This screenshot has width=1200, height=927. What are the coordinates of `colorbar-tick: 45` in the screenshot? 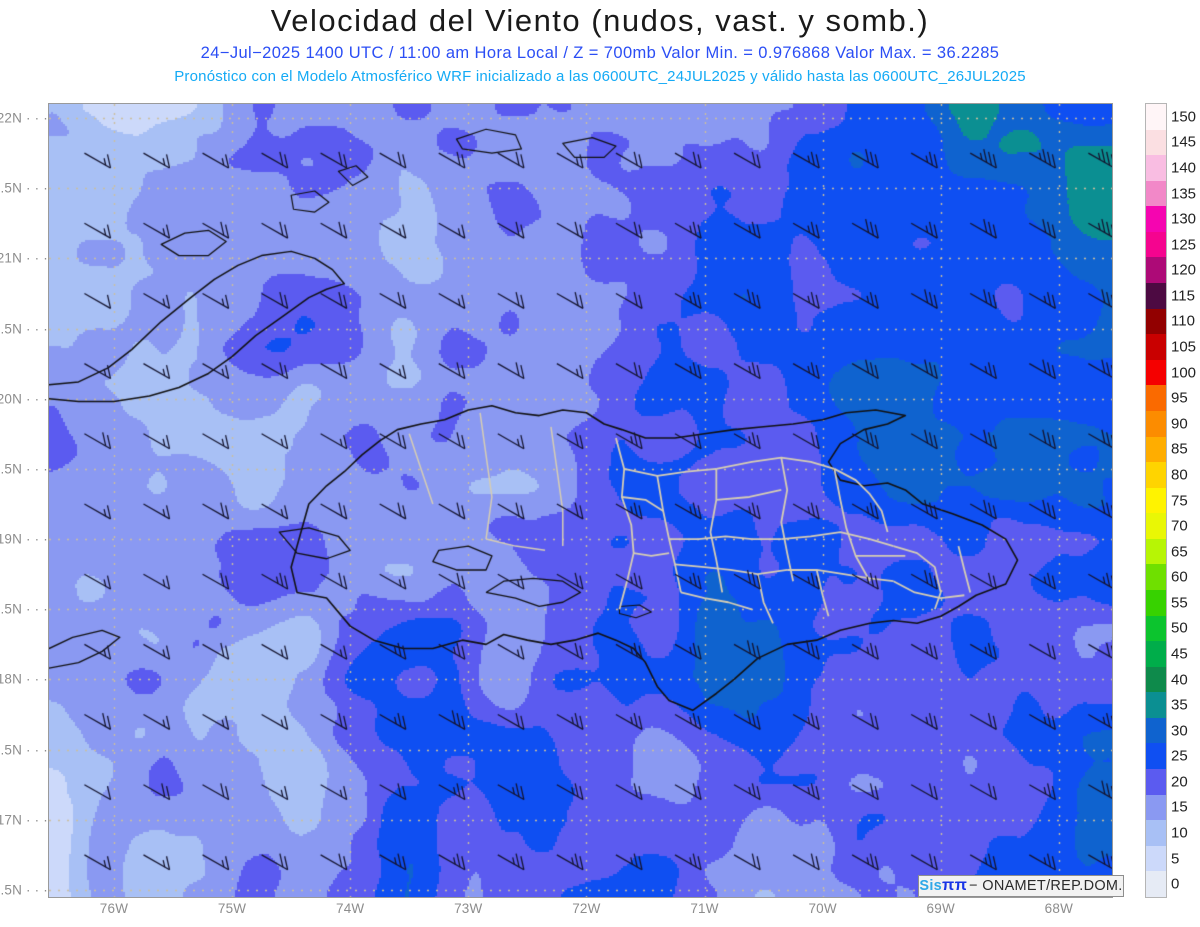 It's located at (1179, 654).